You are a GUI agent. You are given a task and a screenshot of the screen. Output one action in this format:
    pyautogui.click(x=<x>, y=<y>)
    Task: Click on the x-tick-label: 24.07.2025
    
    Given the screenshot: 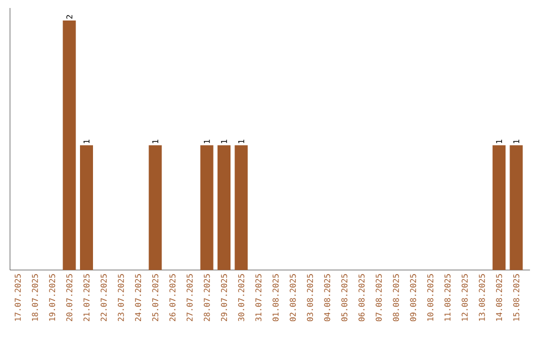 What is the action you would take?
    pyautogui.click(x=138, y=298)
    